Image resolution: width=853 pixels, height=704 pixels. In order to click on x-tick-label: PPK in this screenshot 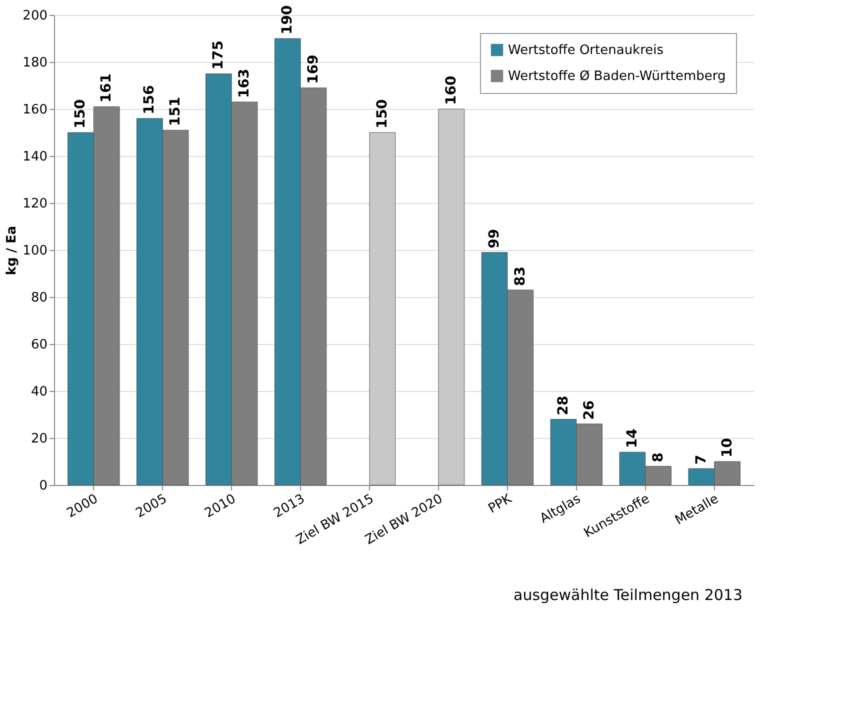, I will do `click(500, 504)`.